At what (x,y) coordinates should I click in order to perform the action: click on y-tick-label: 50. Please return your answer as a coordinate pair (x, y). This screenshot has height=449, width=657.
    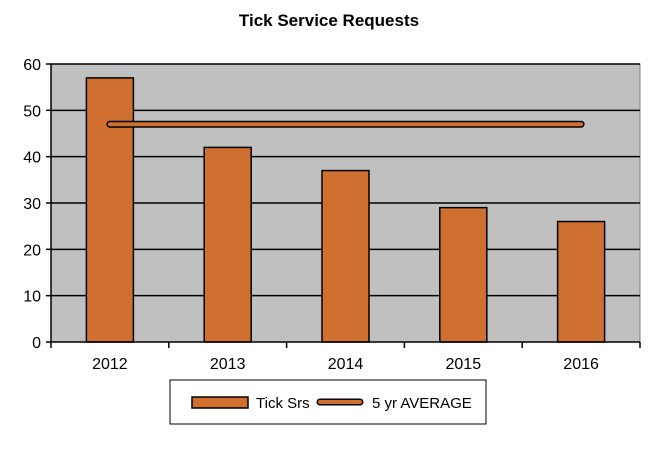
    Looking at the image, I should click on (32, 111).